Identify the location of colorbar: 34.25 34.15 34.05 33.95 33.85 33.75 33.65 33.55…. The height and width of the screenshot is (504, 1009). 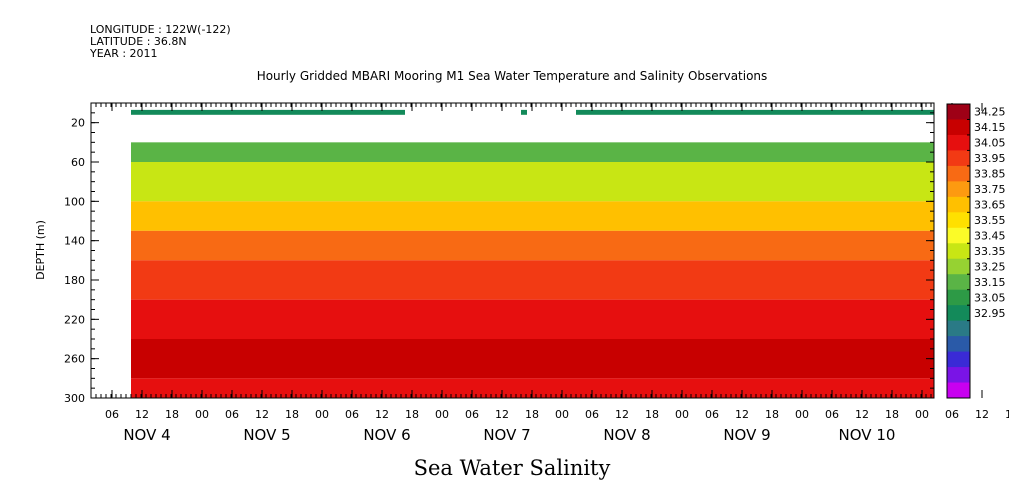
(976, 251).